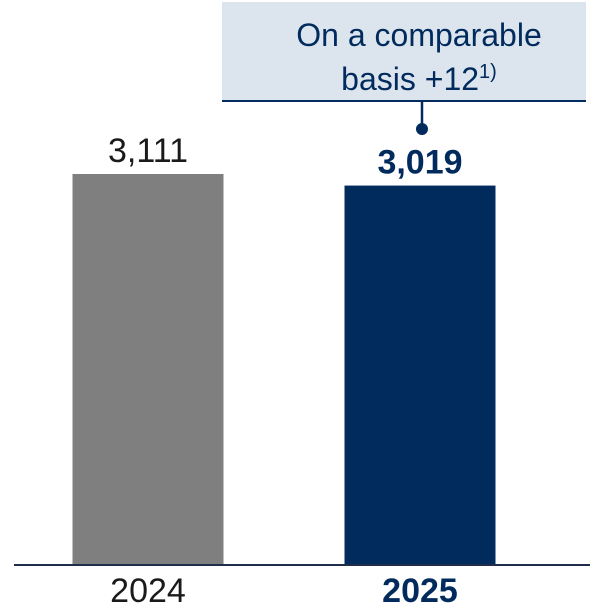 The image size is (595, 614). Describe the element at coordinates (422, 129) in the screenshot. I see `annotation-dot` at that location.